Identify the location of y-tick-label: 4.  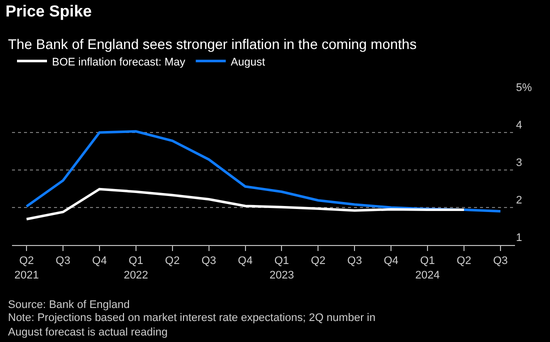
(519, 126).